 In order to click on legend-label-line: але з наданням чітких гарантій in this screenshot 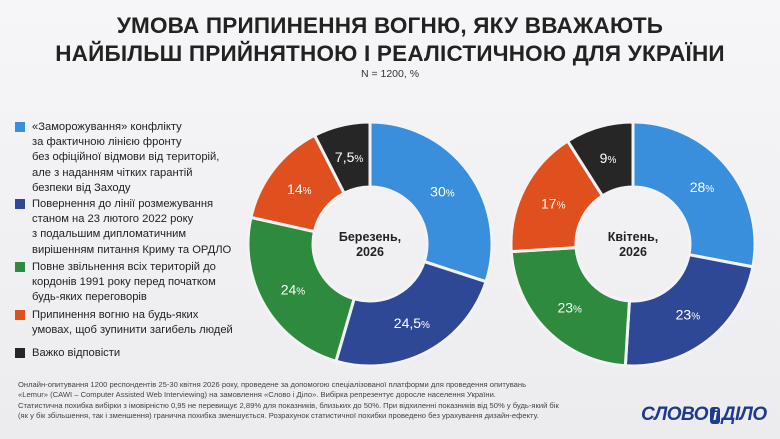, I will do `click(112, 172)`.